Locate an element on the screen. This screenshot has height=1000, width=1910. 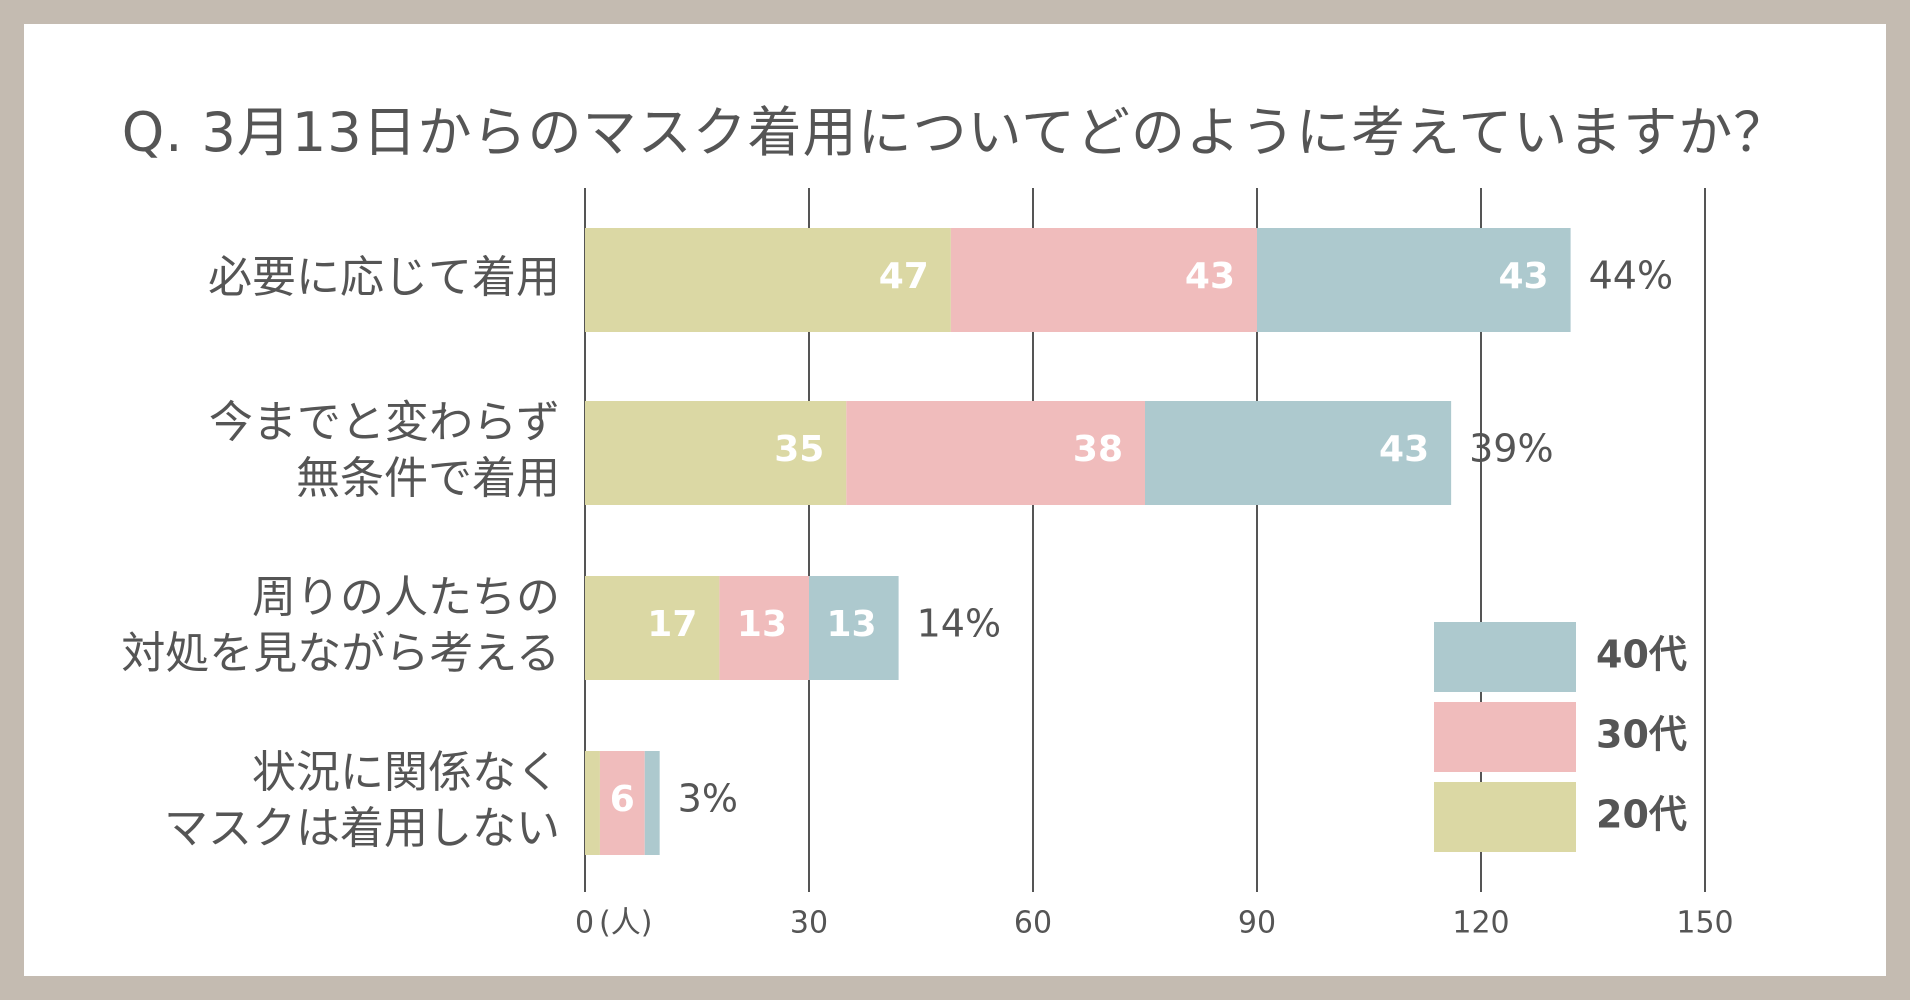
legend-swatch-40代 is located at coordinates (1505, 657).